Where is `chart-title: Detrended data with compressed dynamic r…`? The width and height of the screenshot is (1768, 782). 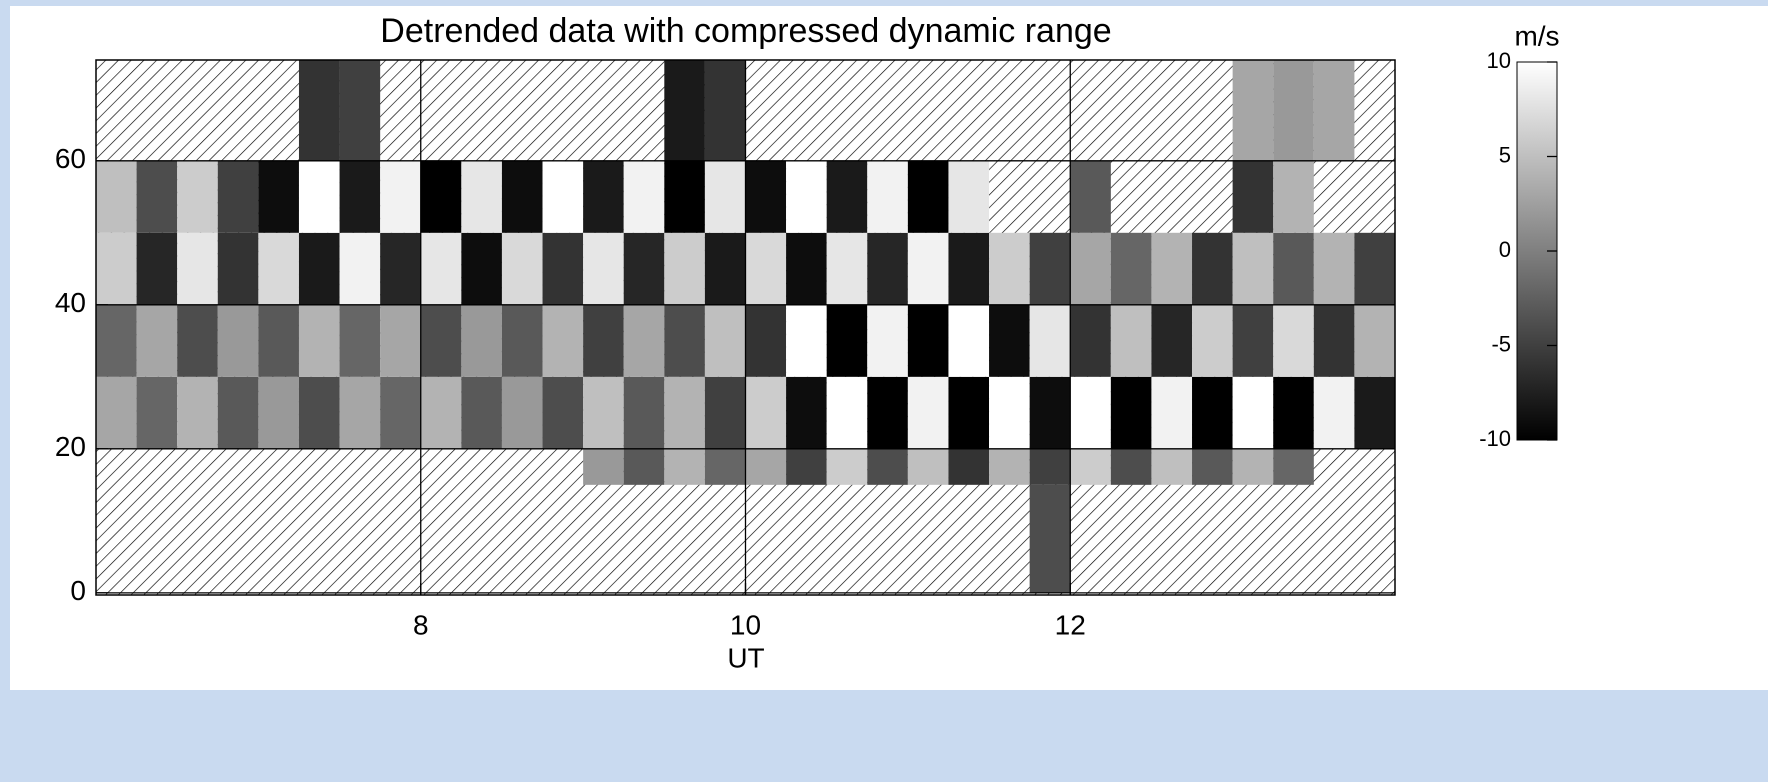
chart-title: Detrended data with compressed dynamic r… is located at coordinates (745, 31).